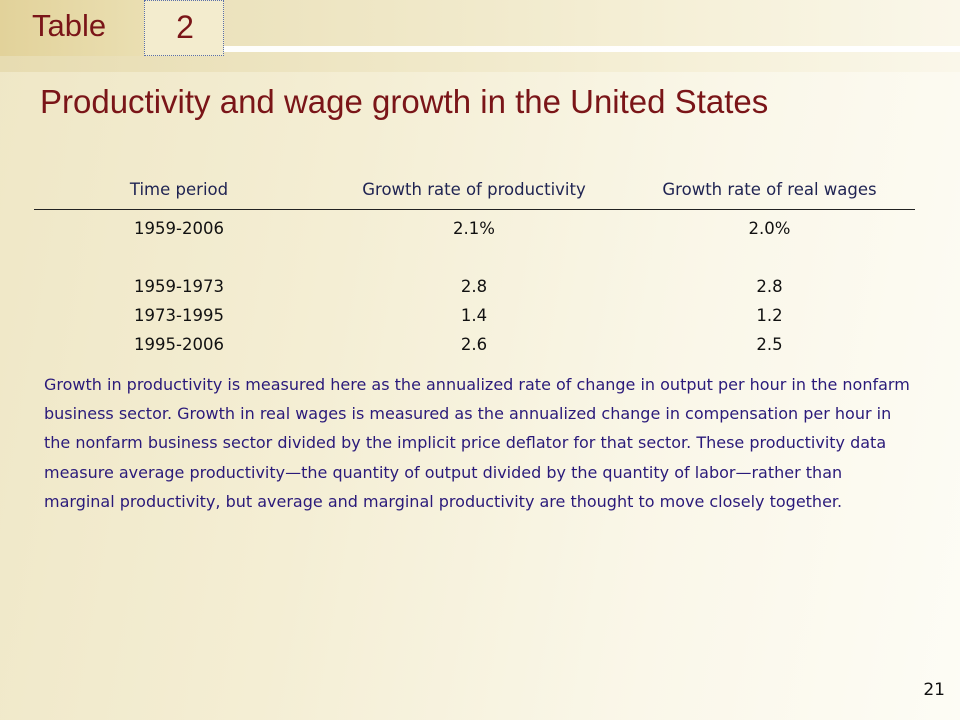 The image size is (960, 720). I want to click on cell-time-period: 1959-1973, so click(179, 286).